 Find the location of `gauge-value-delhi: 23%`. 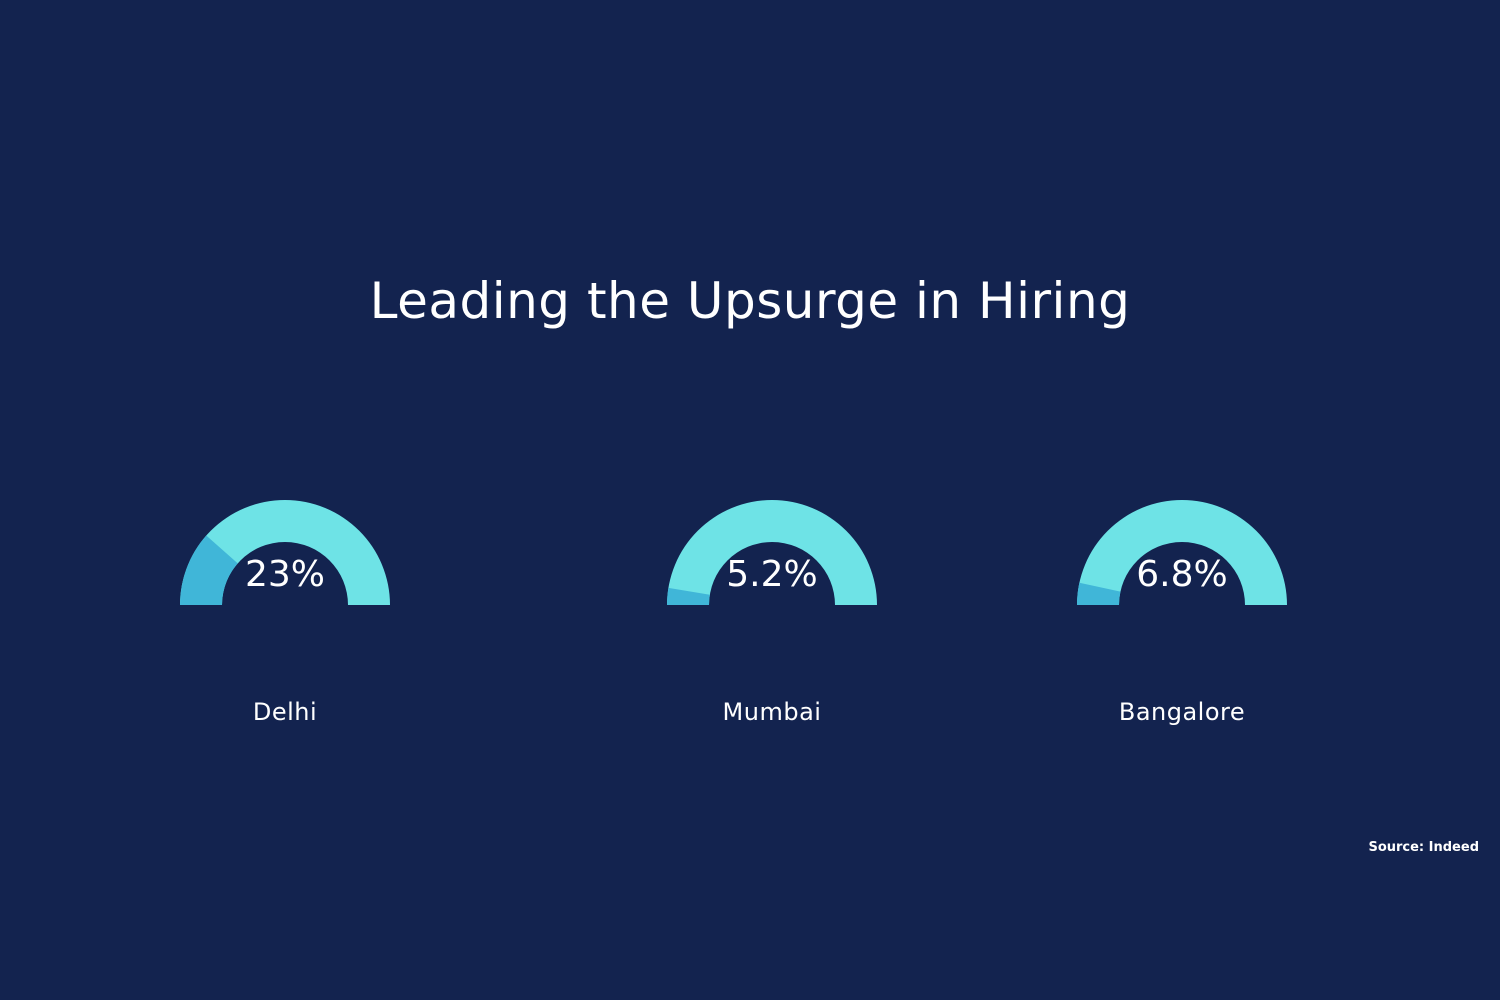

gauge-value-delhi: 23% is located at coordinates (284, 574).